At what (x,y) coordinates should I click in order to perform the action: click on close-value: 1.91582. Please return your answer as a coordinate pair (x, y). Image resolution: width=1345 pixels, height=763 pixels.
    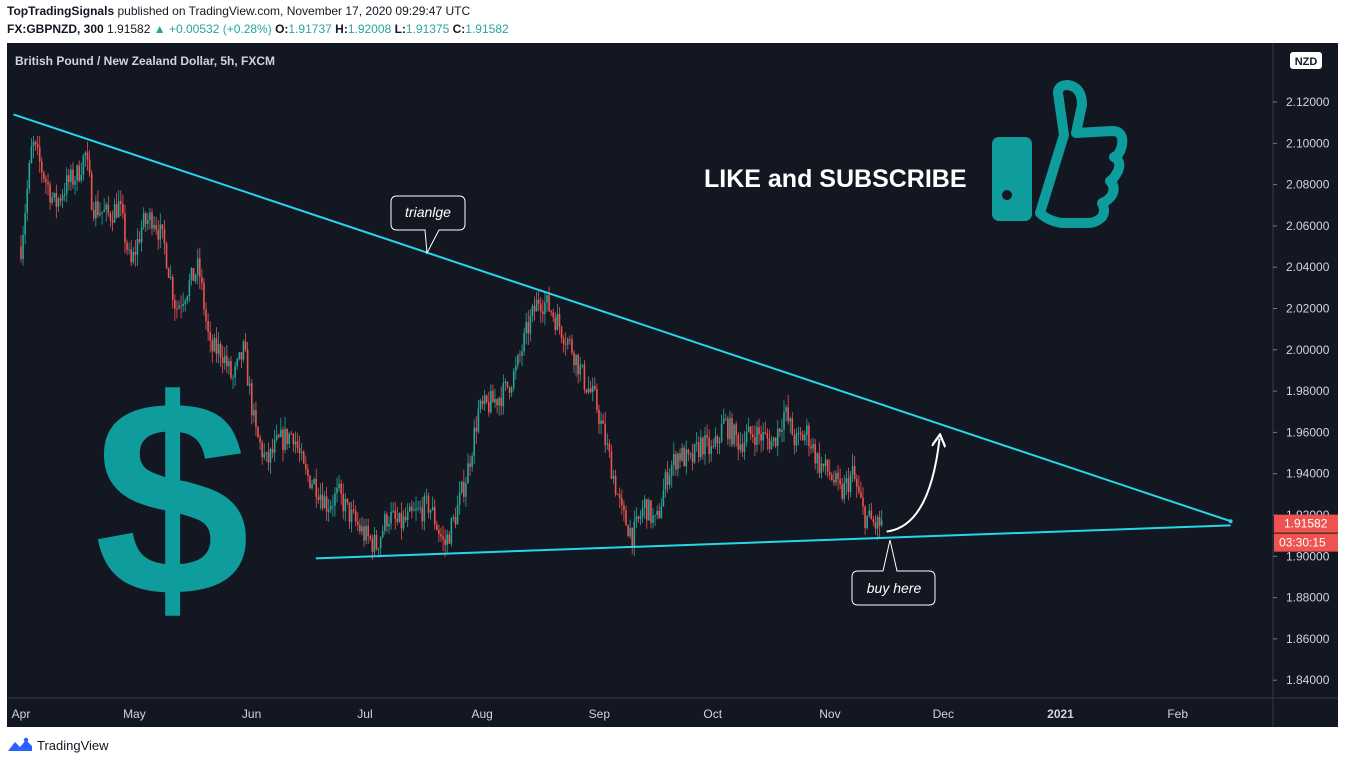
    Looking at the image, I should click on (487, 29).